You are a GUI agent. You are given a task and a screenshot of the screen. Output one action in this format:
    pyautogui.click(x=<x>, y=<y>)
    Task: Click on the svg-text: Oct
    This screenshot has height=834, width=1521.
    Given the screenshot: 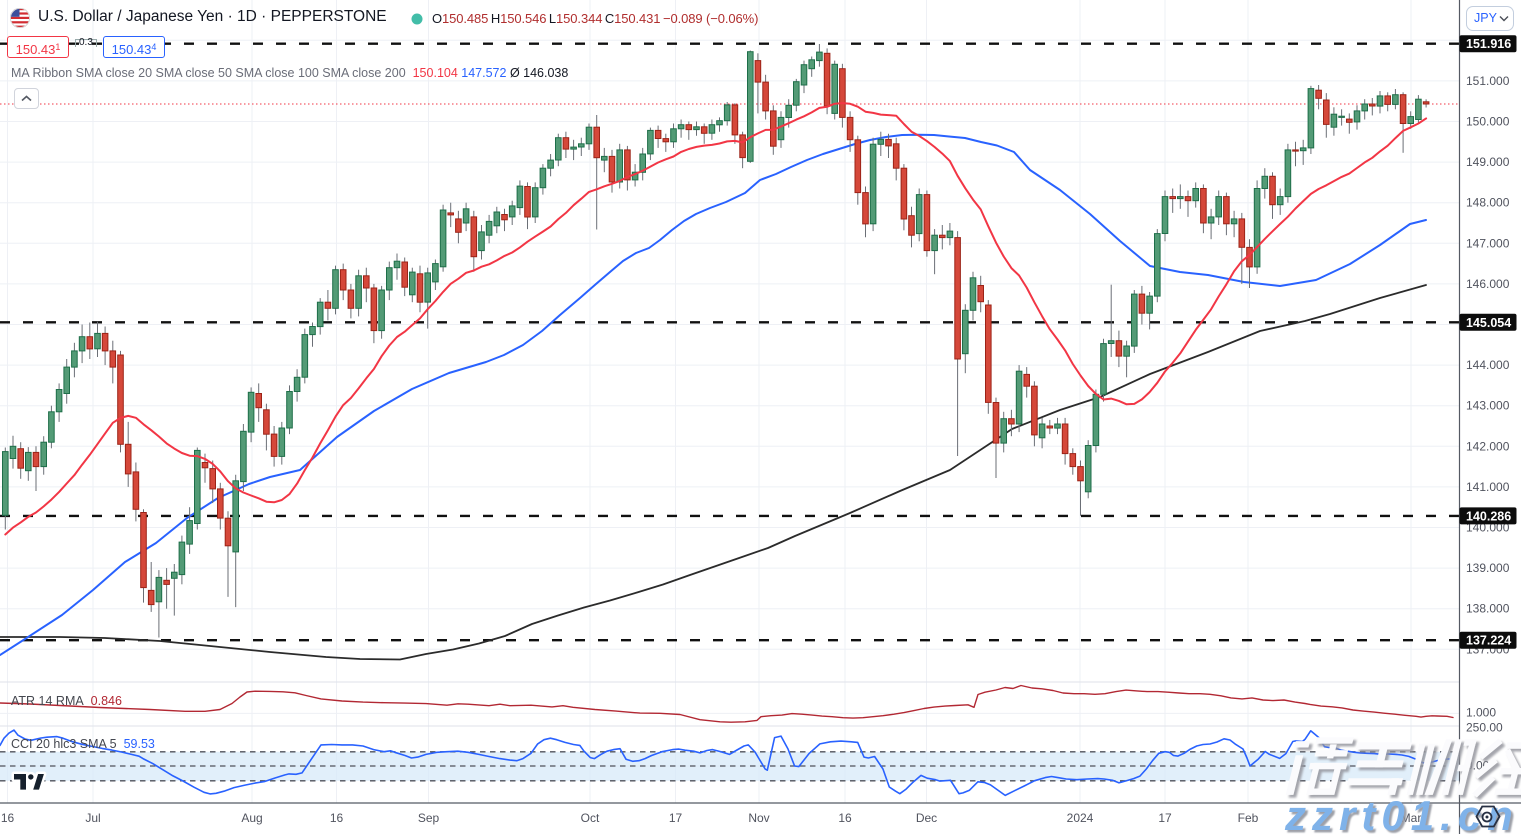 What is the action you would take?
    pyautogui.click(x=590, y=818)
    